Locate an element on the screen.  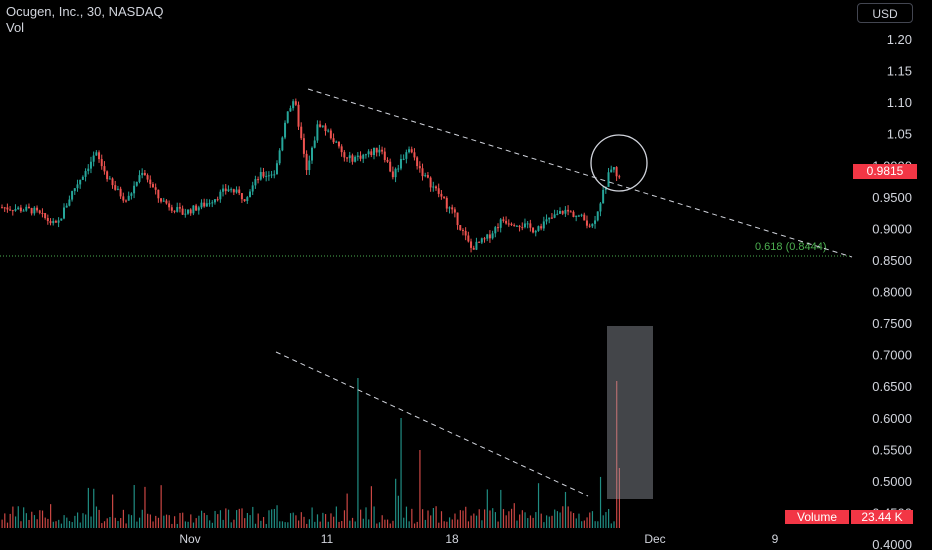
currency-button: USD is located at coordinates (885, 13).